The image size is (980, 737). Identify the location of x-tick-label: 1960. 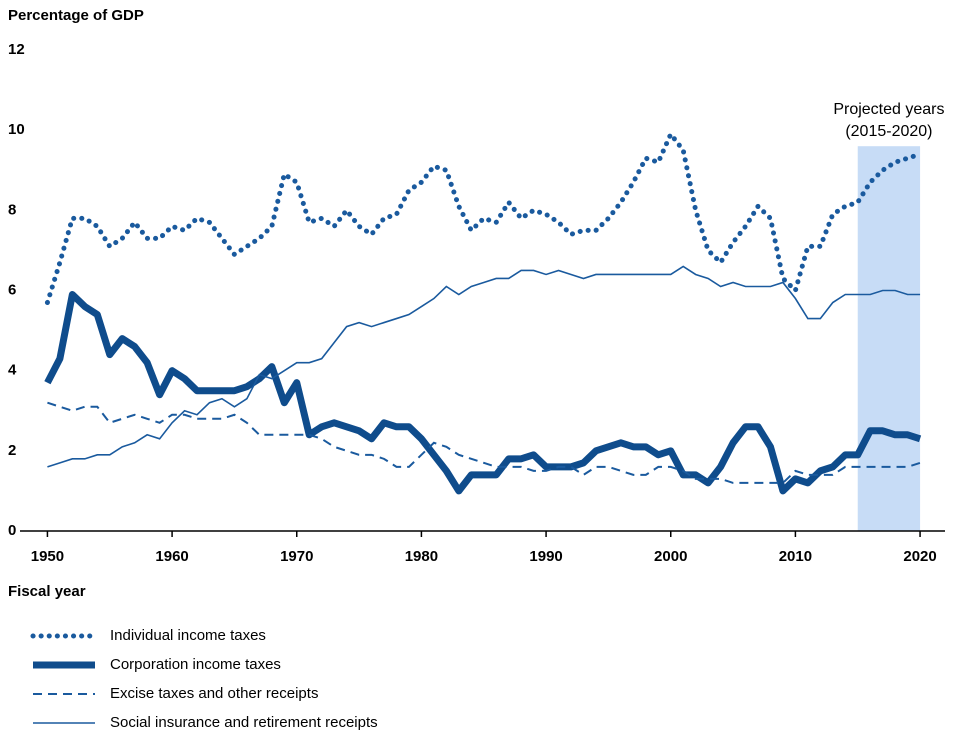
(171, 556).